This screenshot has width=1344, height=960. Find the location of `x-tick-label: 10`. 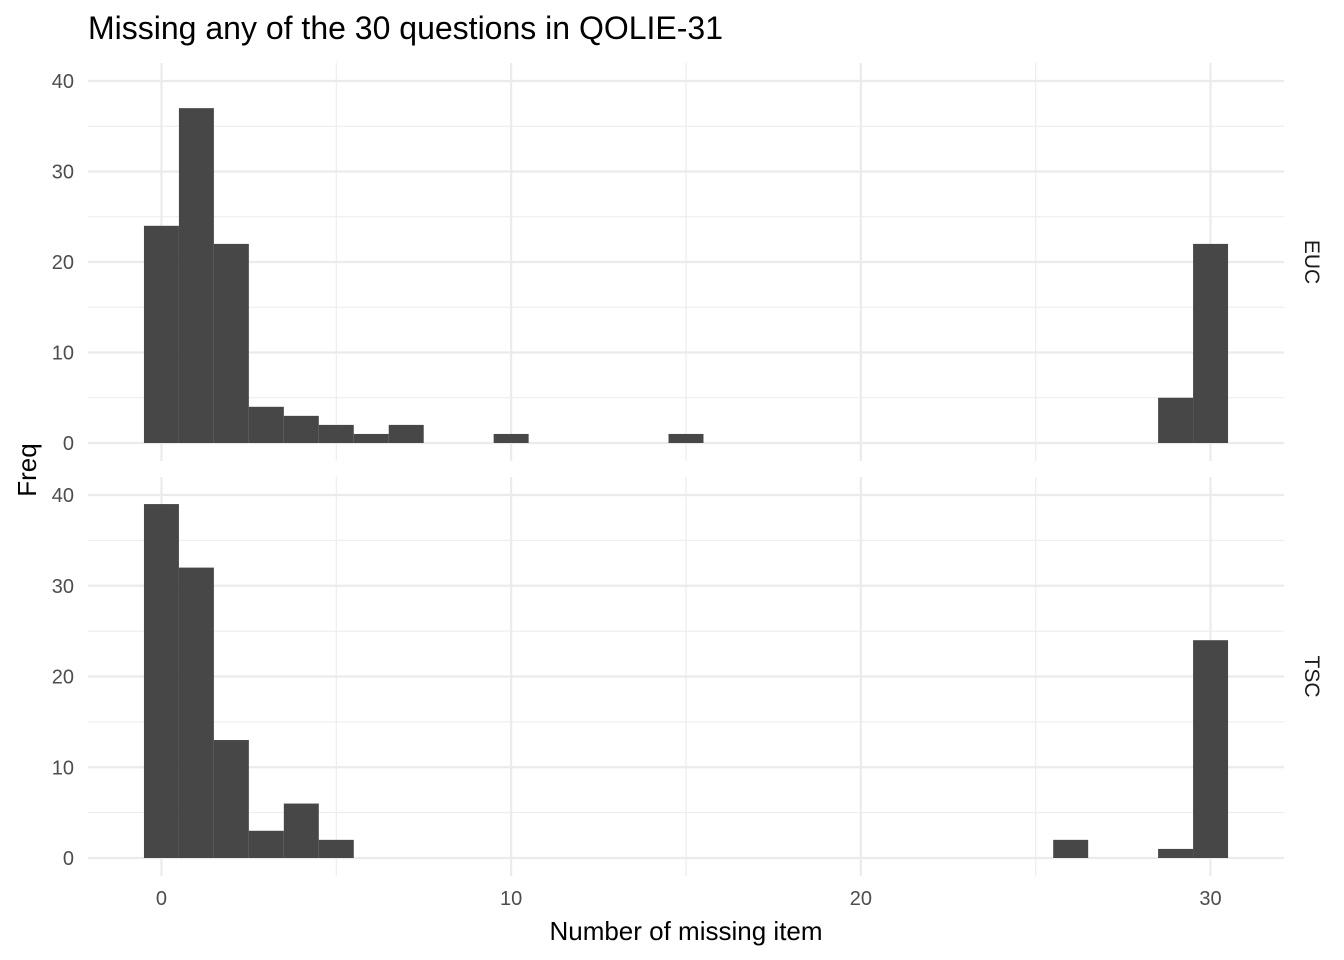

x-tick-label: 10 is located at coordinates (511, 899).